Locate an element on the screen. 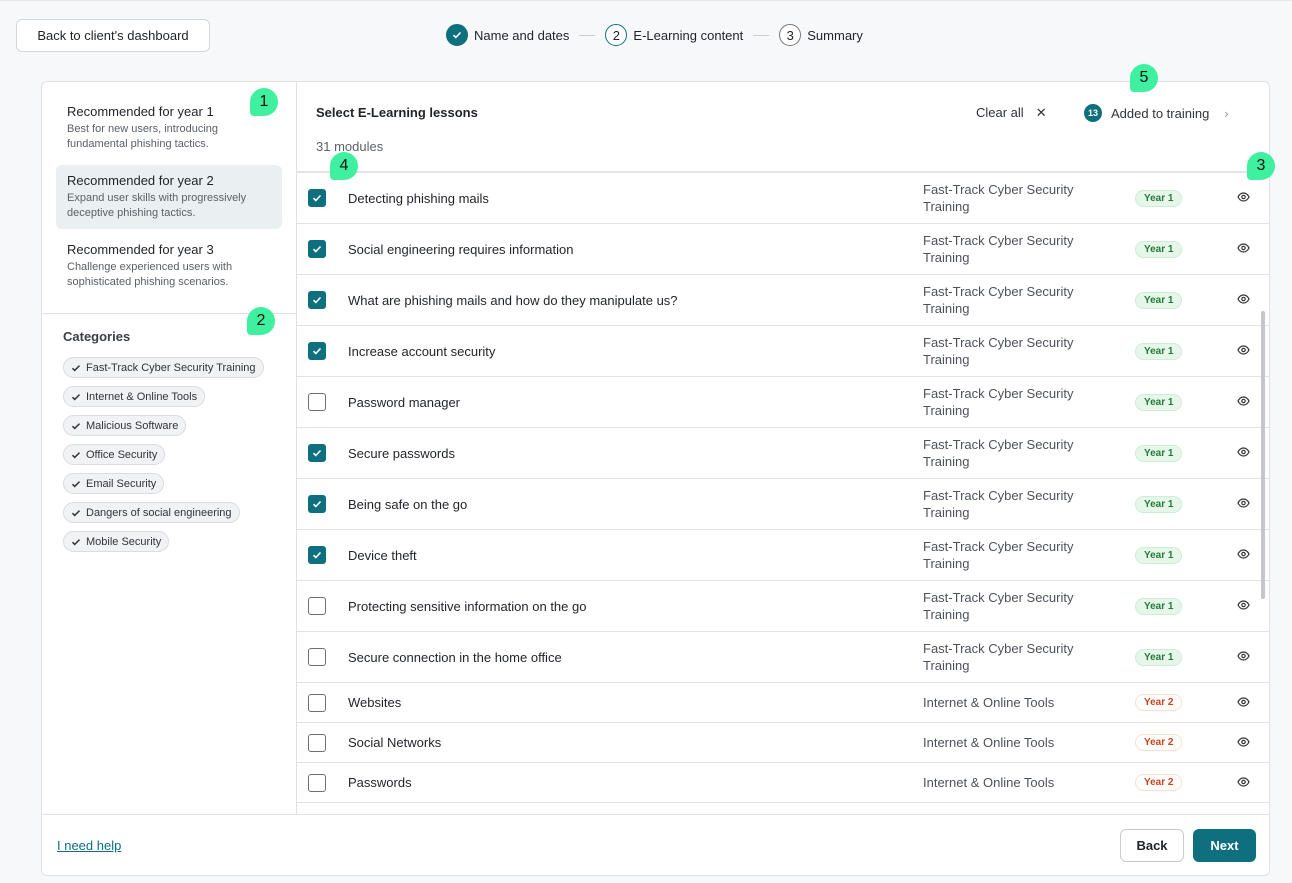  category-chip: Fast-Track Cyber Security Training is located at coordinates (163, 367).